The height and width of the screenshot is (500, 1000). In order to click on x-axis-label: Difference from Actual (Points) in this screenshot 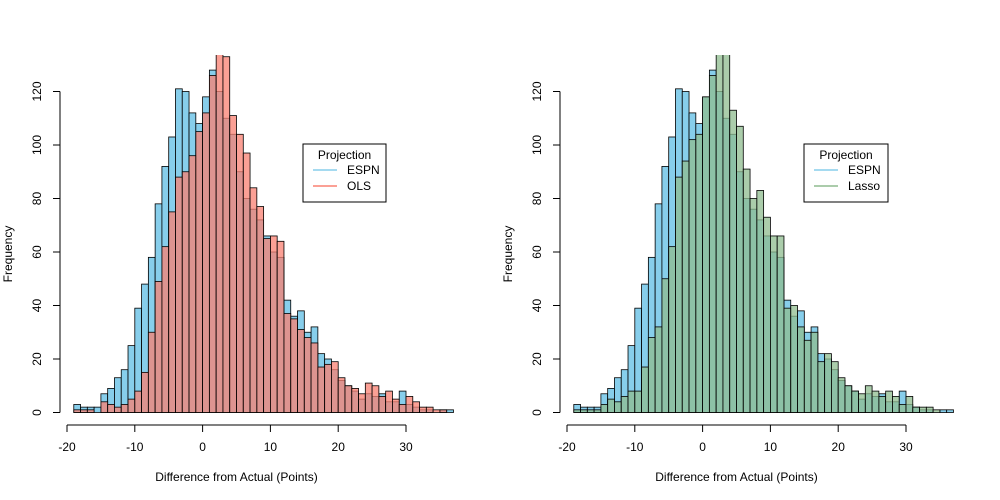, I will do `click(736, 477)`.